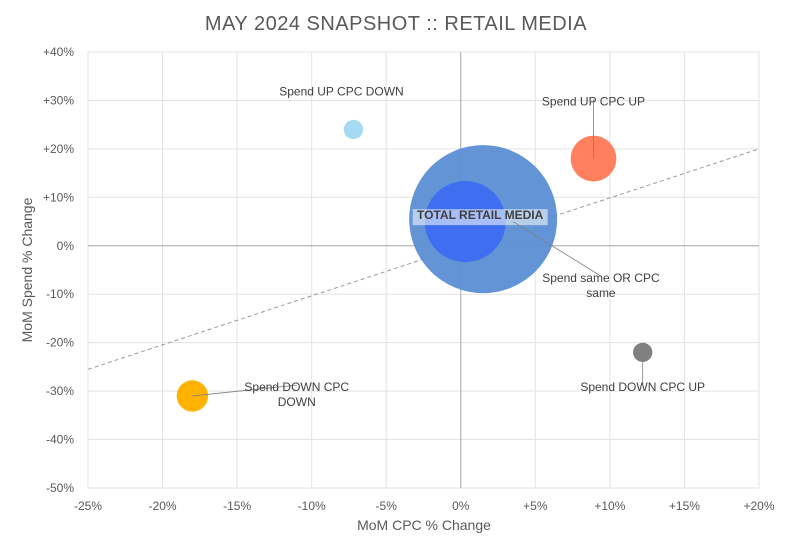  I want to click on y-tick-label: +40%, so click(58, 52).